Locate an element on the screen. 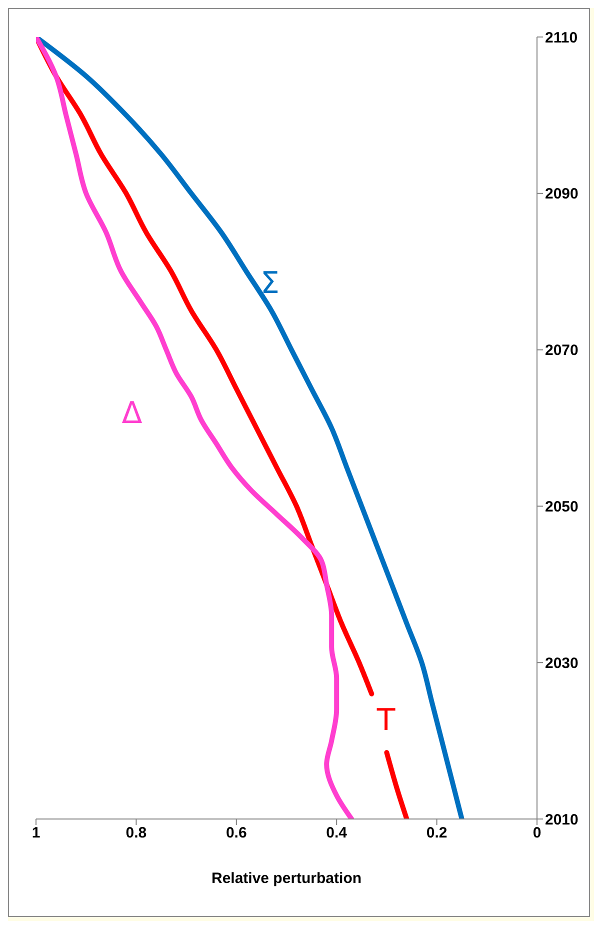 The image size is (602, 929). x-tick-label: 1 is located at coordinates (36, 833).